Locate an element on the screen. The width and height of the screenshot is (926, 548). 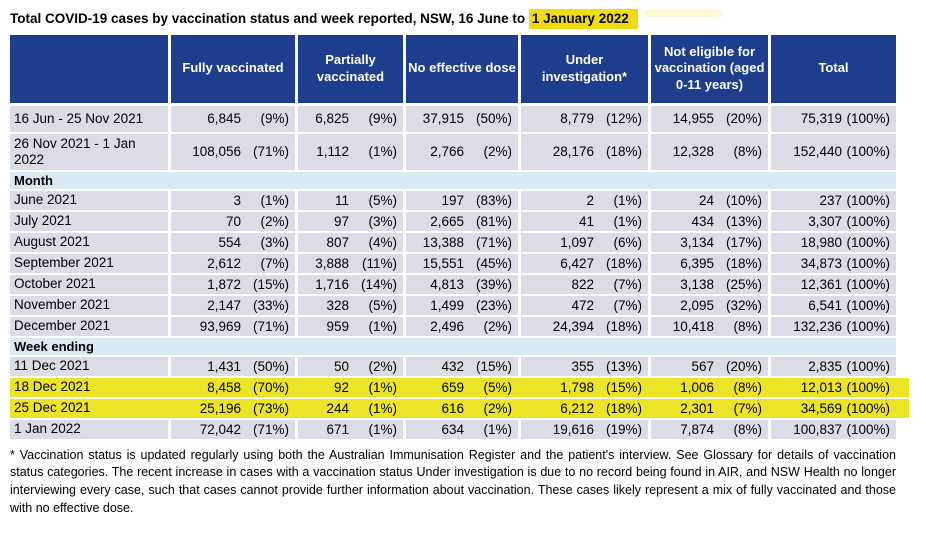
count-value: 108,056 is located at coordinates (216, 152).